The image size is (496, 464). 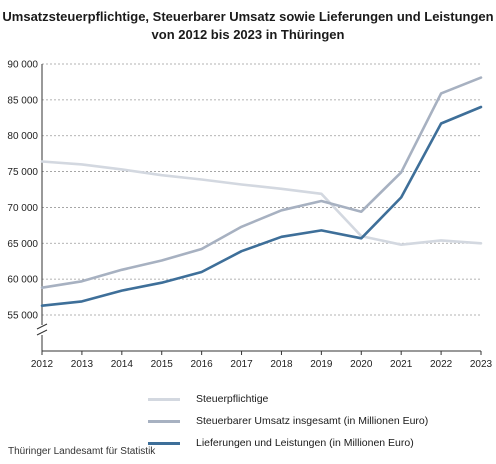 I want to click on source-note: Thüringer Landesamt für Statistik, so click(x=82, y=451).